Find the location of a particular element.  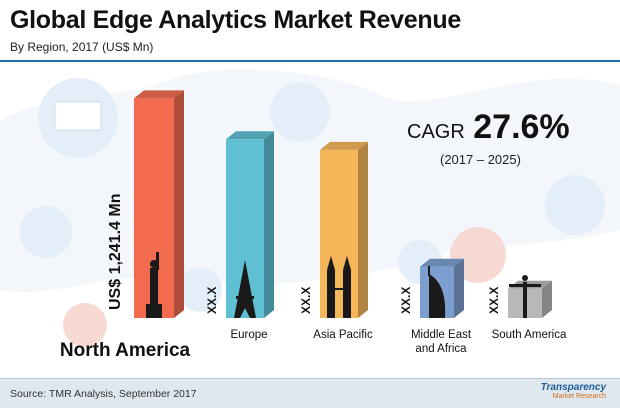

category-label: Middle East is located at coordinates (441, 335).